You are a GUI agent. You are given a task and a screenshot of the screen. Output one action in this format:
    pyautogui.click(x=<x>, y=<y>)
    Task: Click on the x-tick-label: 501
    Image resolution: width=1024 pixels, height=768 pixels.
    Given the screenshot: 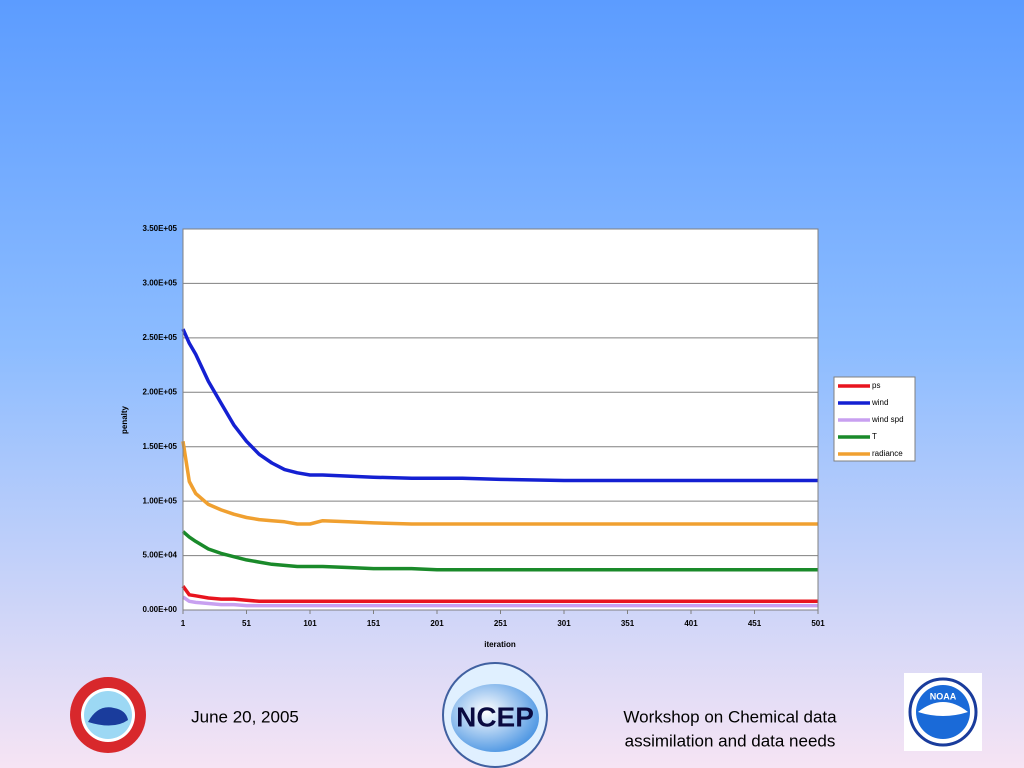 What is the action you would take?
    pyautogui.click(x=818, y=623)
    